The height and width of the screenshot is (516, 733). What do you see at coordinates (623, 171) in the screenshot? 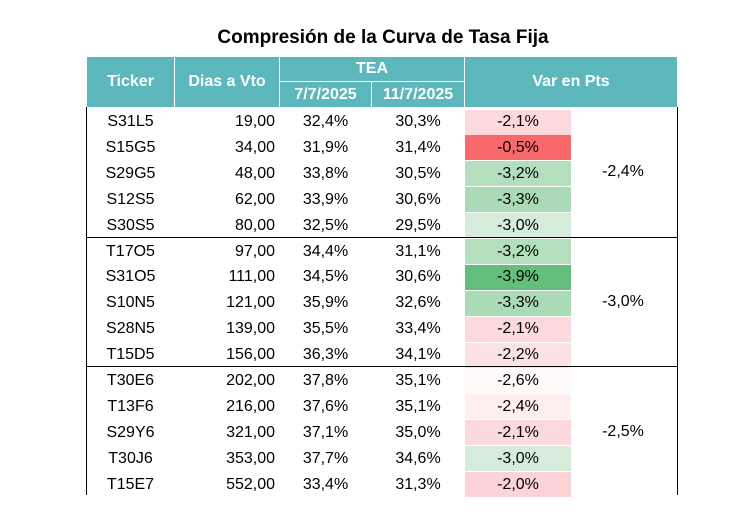
I see `group-average-var: -2,4%` at bounding box center [623, 171].